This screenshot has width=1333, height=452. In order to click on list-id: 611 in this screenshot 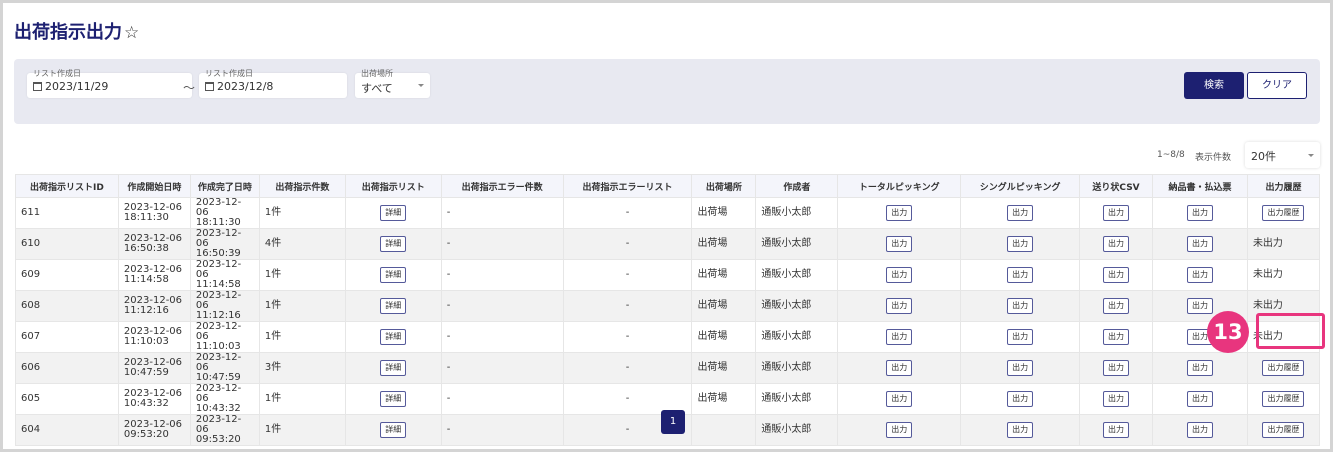, I will do `click(67, 213)`.